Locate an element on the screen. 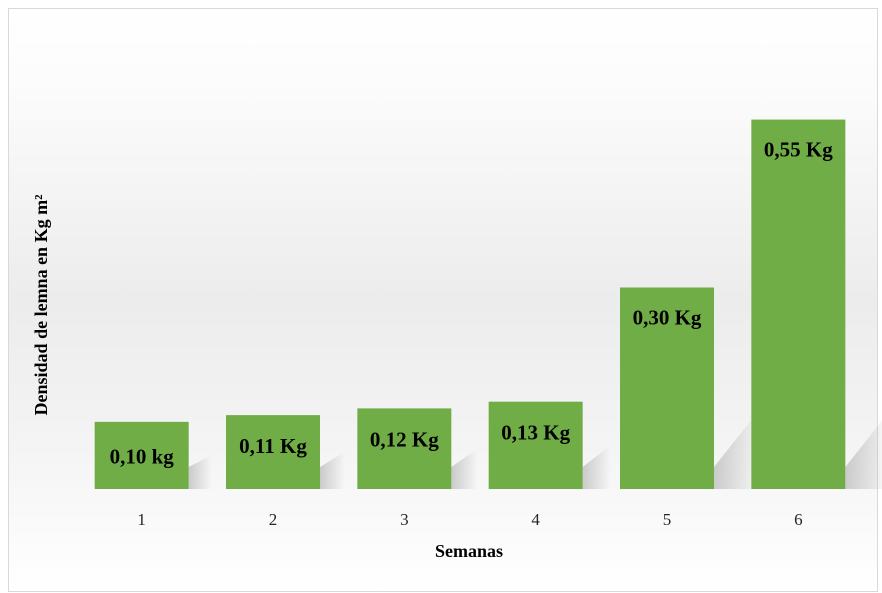 The width and height of the screenshot is (882, 593). x-axis-title: Semanas is located at coordinates (469, 551).